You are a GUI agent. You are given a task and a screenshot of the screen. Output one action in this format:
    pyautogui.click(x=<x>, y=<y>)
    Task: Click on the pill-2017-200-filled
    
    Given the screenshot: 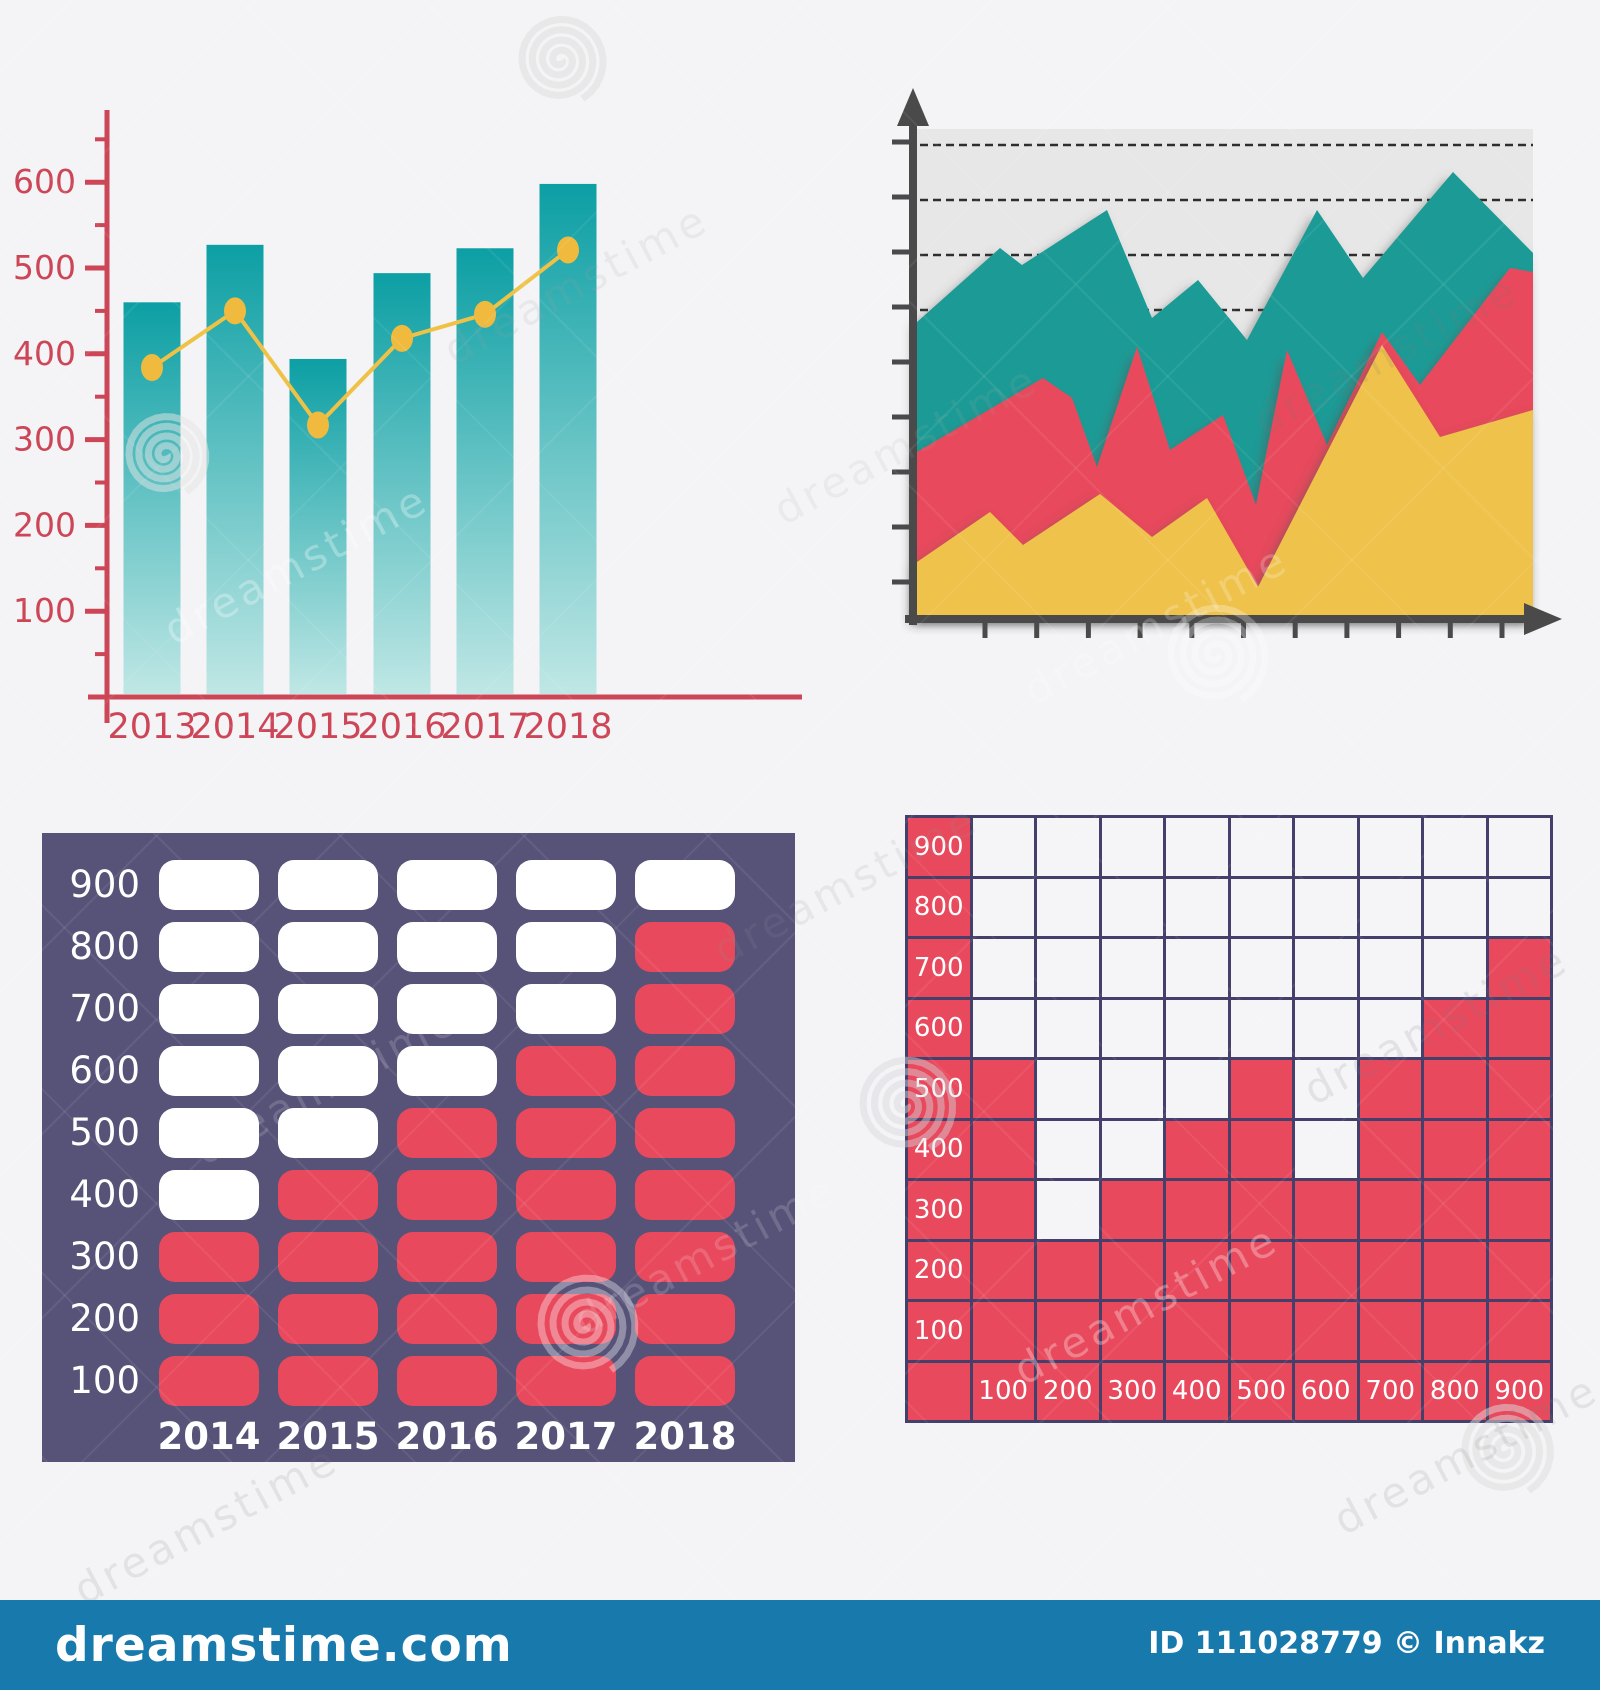 What is the action you would take?
    pyautogui.click(x=566, y=1319)
    